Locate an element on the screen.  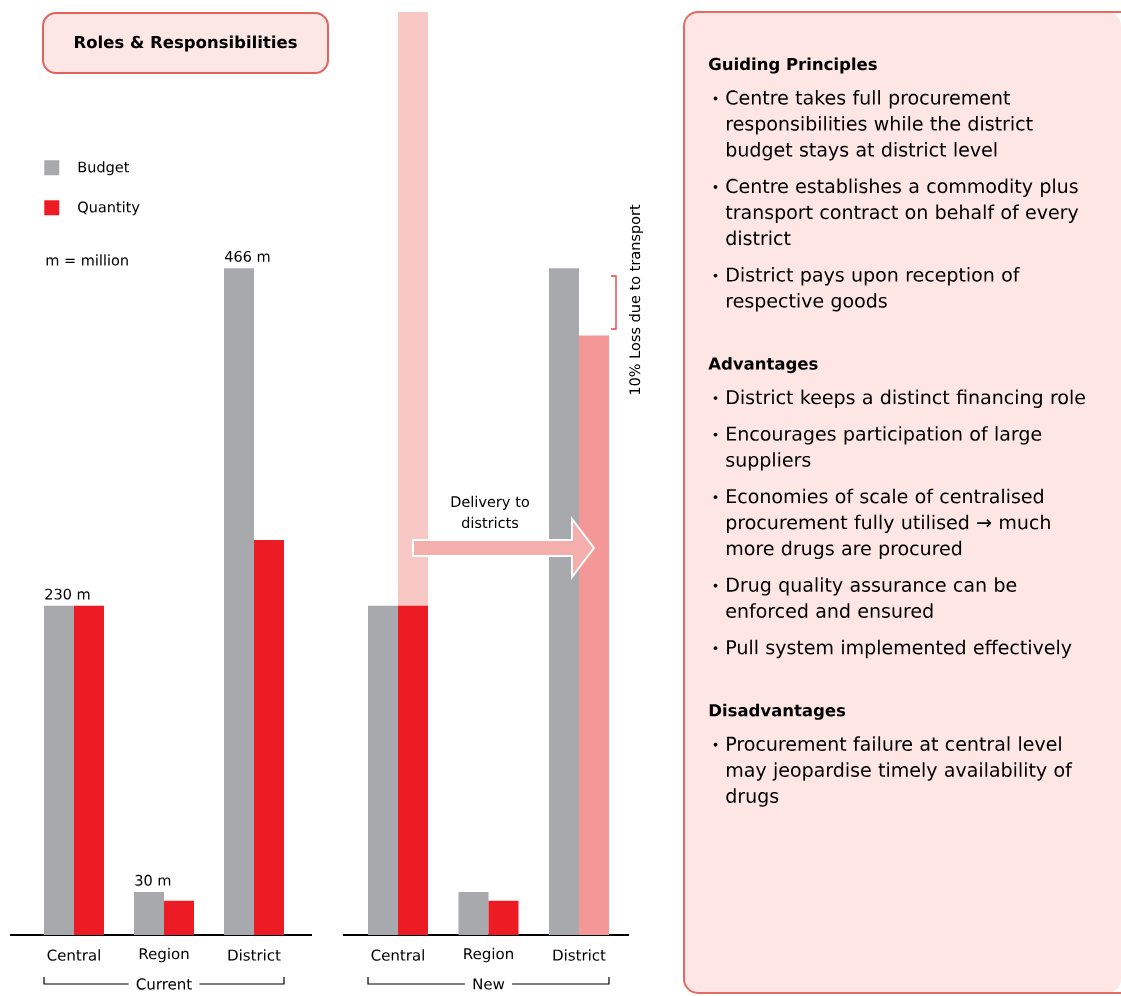
text: 10% Loss due to transport is located at coordinates (636, 299).